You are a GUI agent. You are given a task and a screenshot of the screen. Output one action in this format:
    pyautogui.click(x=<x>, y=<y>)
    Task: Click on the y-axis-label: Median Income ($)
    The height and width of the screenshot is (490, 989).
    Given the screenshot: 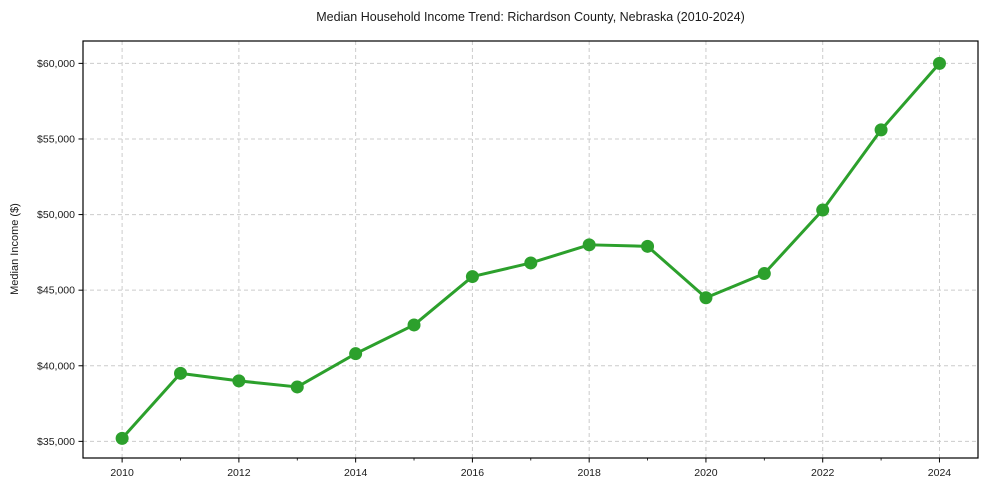 What is the action you would take?
    pyautogui.click(x=15, y=249)
    